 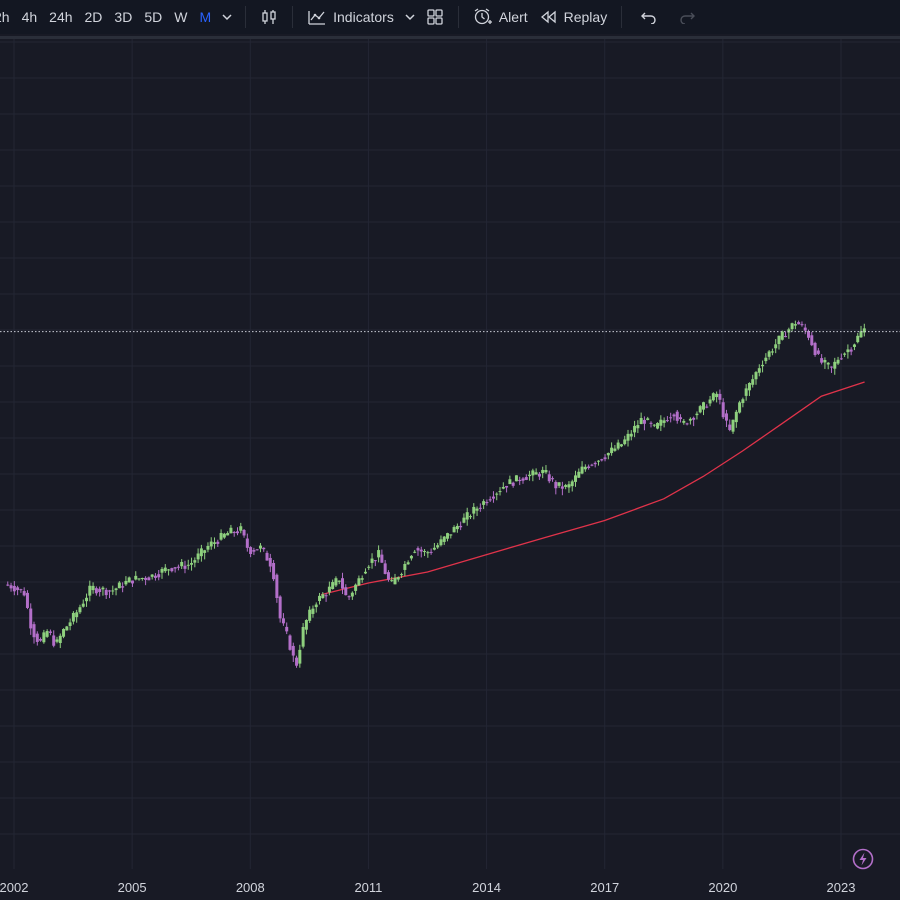 I want to click on undo-icon, so click(x=648, y=18).